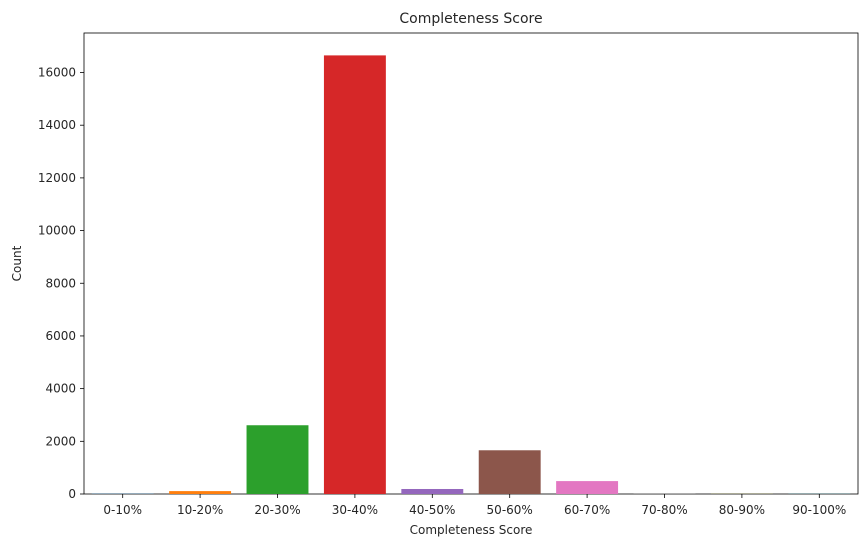 This screenshot has width=868, height=547. What do you see at coordinates (72, 494) in the screenshot?
I see `y-tick-label: 0` at bounding box center [72, 494].